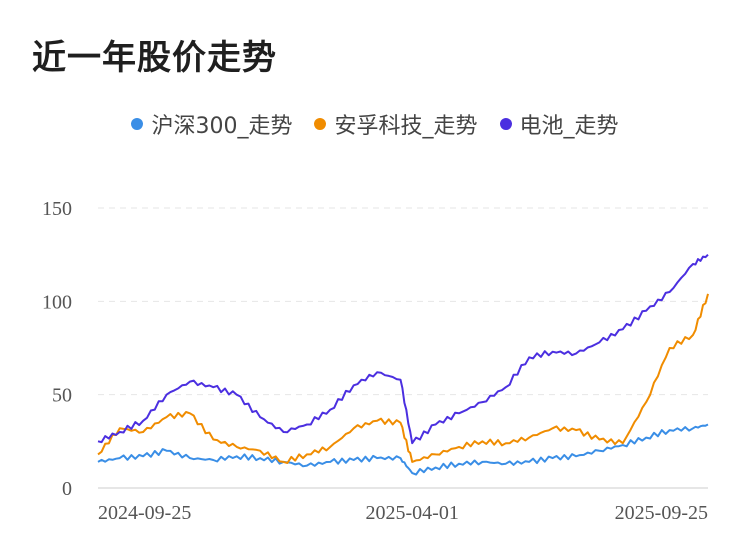 The image size is (750, 558). I want to click on y-tick-label: 50, so click(62, 396).